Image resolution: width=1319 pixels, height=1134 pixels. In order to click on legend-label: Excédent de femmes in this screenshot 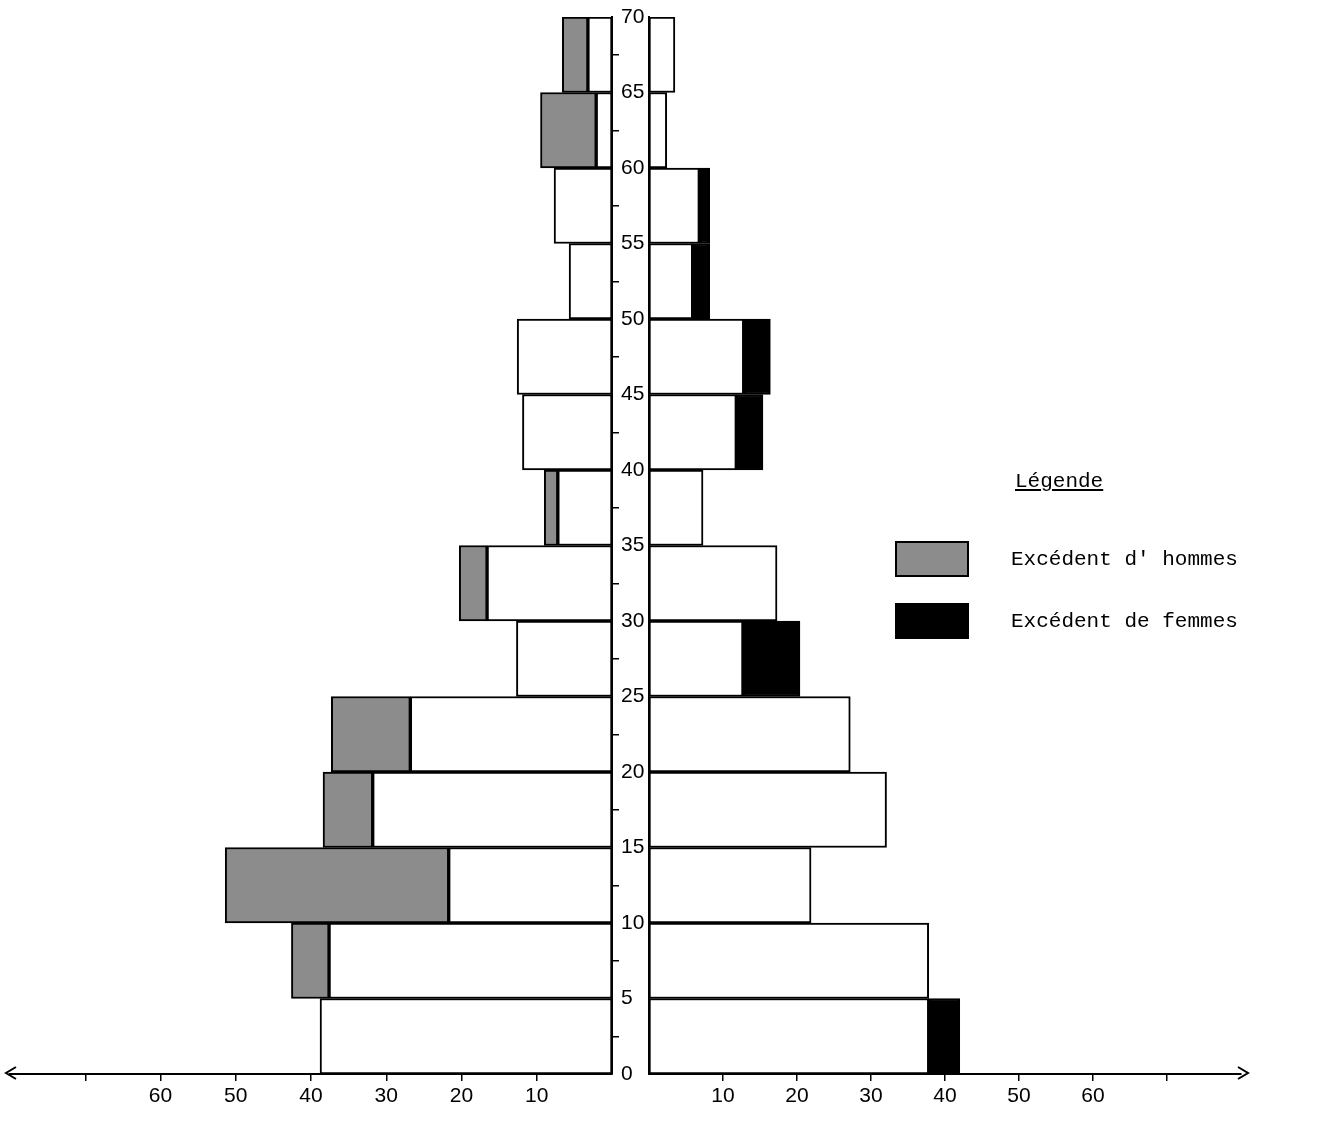, I will do `click(1124, 621)`.